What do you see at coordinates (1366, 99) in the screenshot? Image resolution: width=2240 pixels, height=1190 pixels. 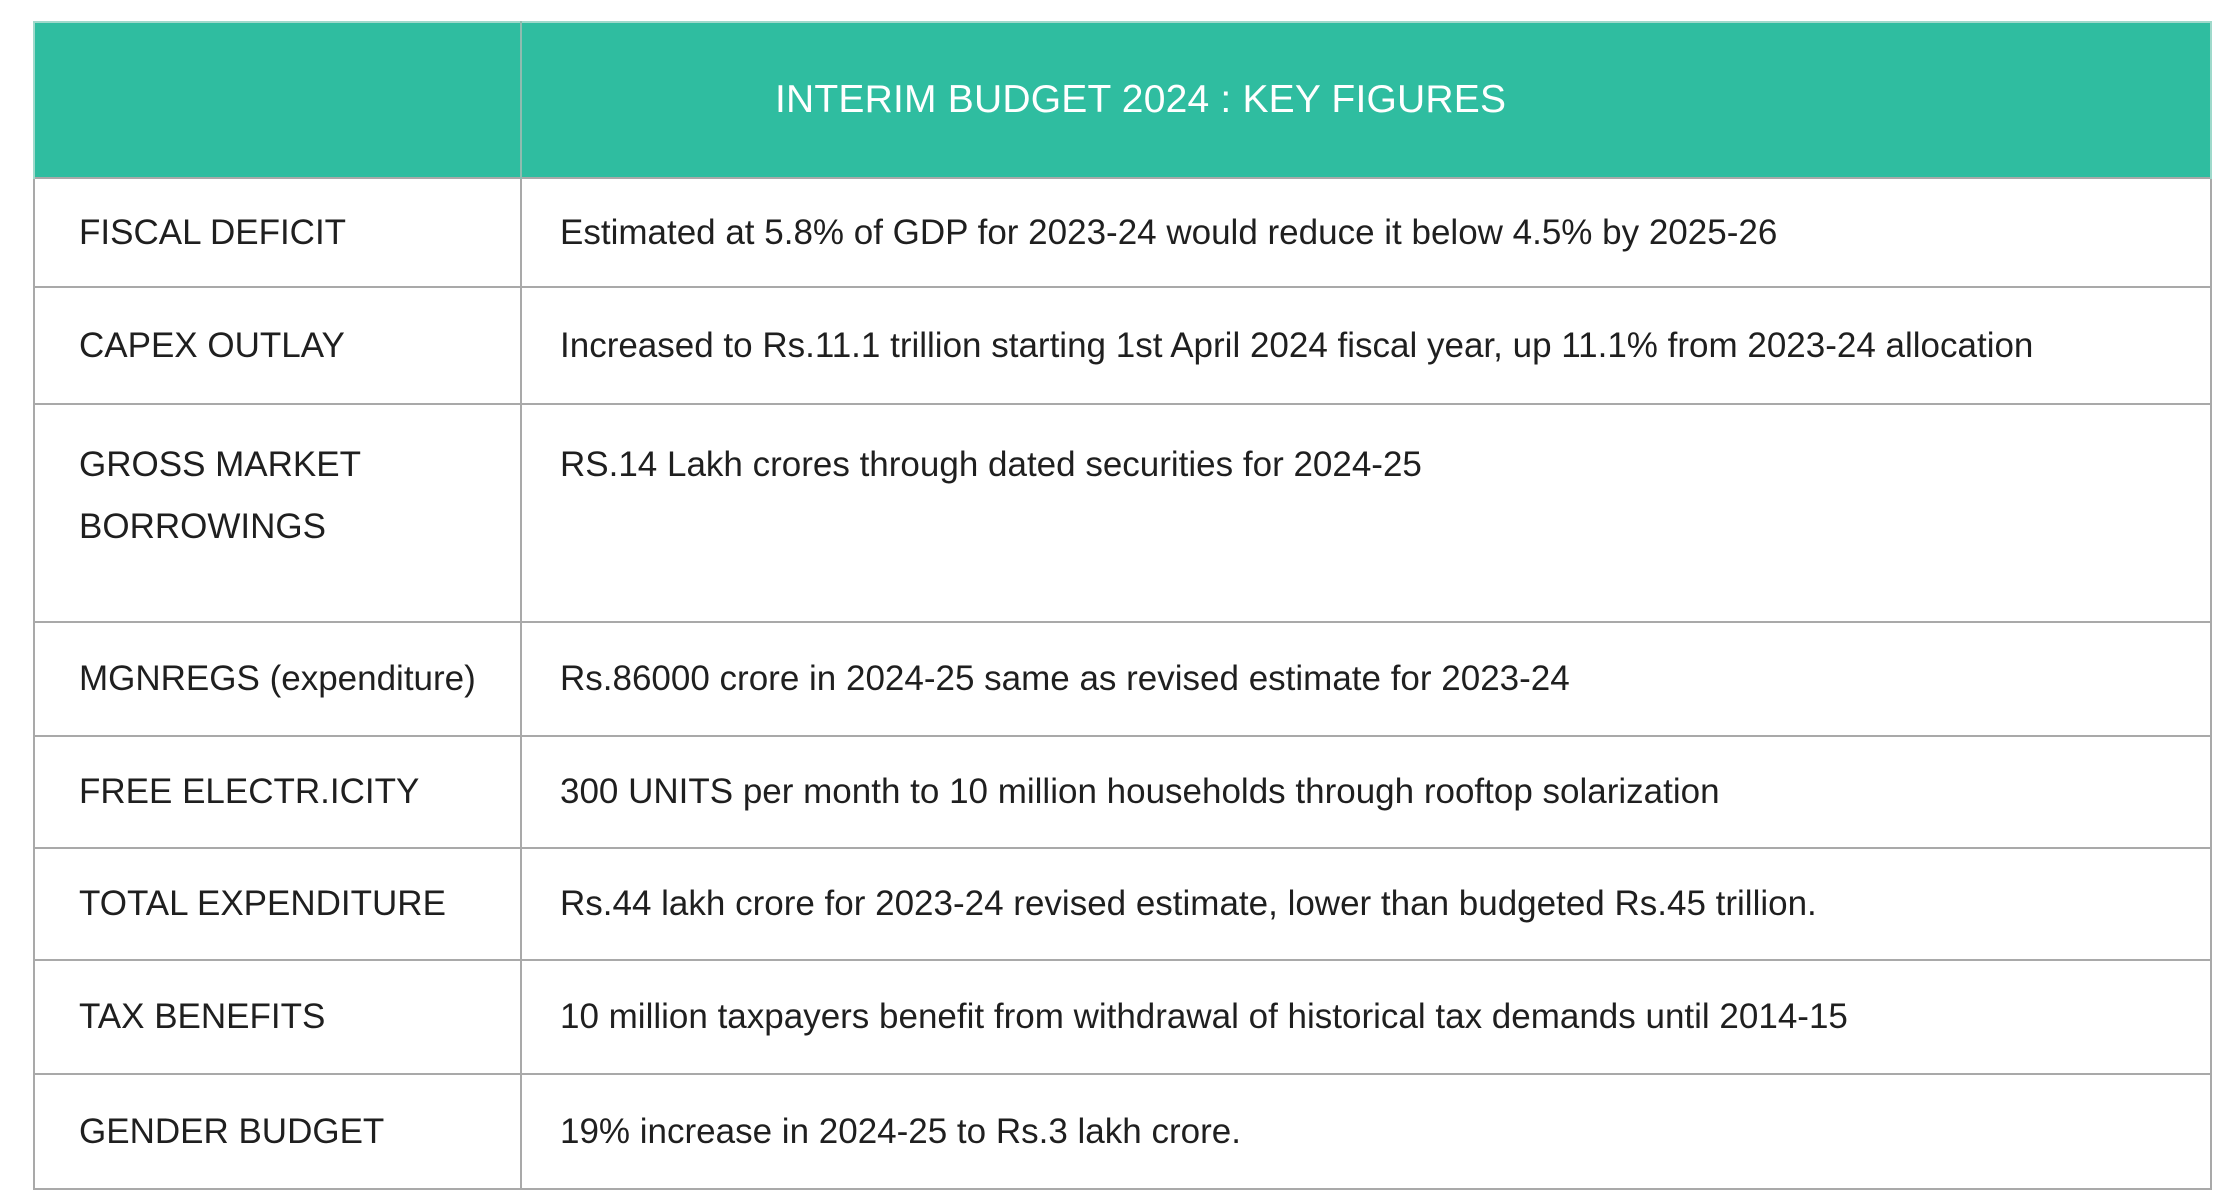 I see `table-title: INTERIM BUDGET 2024 : KEY FIGURES` at bounding box center [1366, 99].